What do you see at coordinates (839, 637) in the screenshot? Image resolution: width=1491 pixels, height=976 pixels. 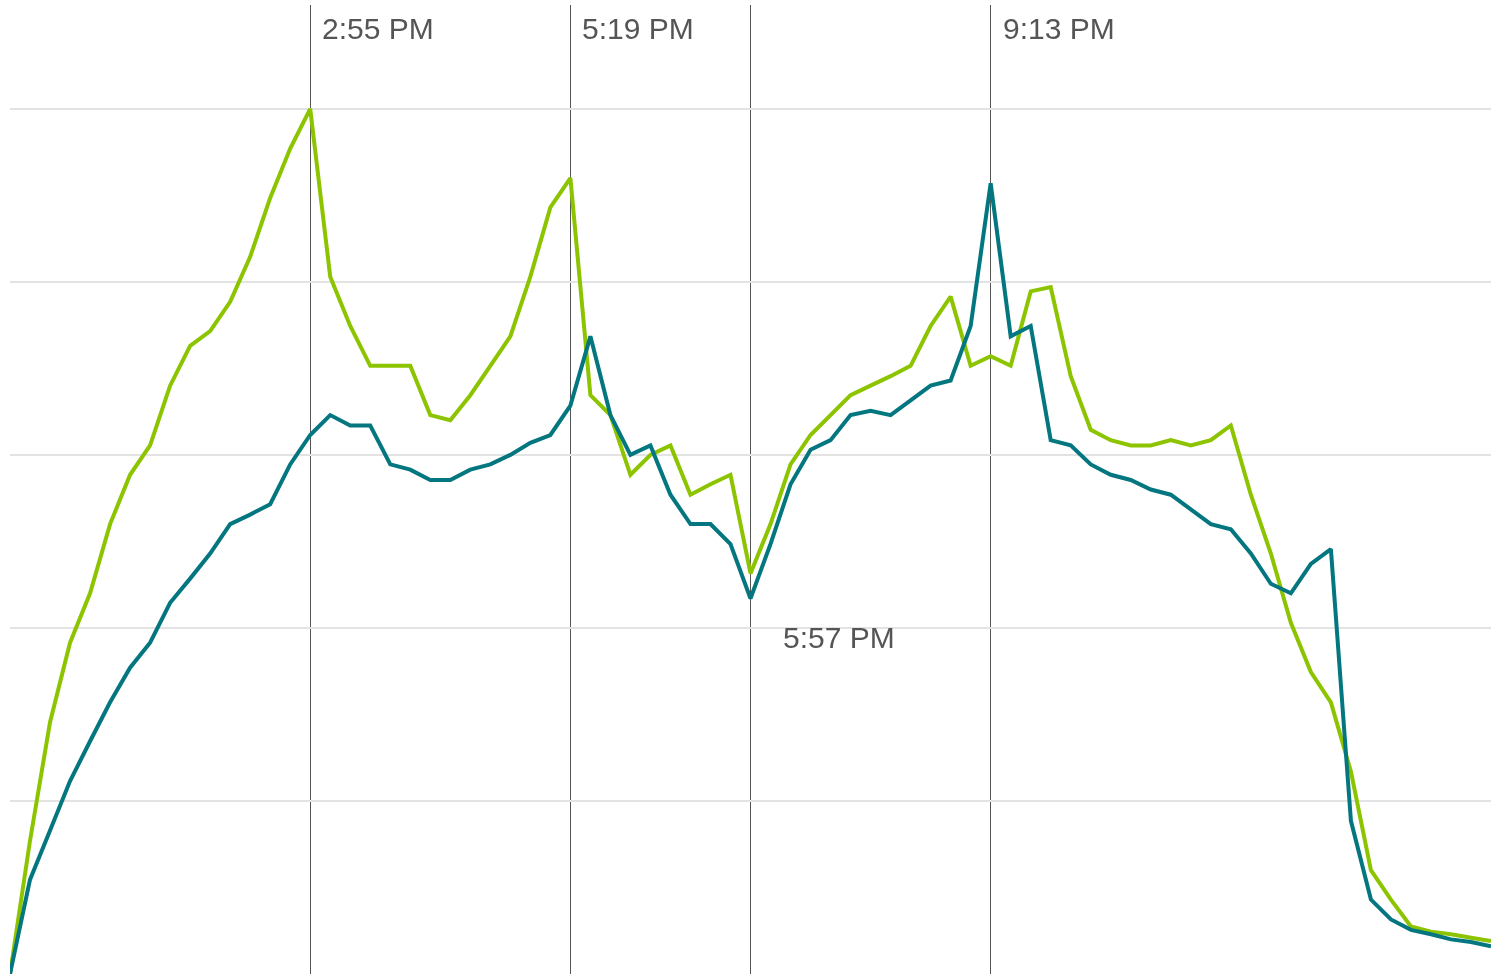 I see `annotation: 5:57 PM` at bounding box center [839, 637].